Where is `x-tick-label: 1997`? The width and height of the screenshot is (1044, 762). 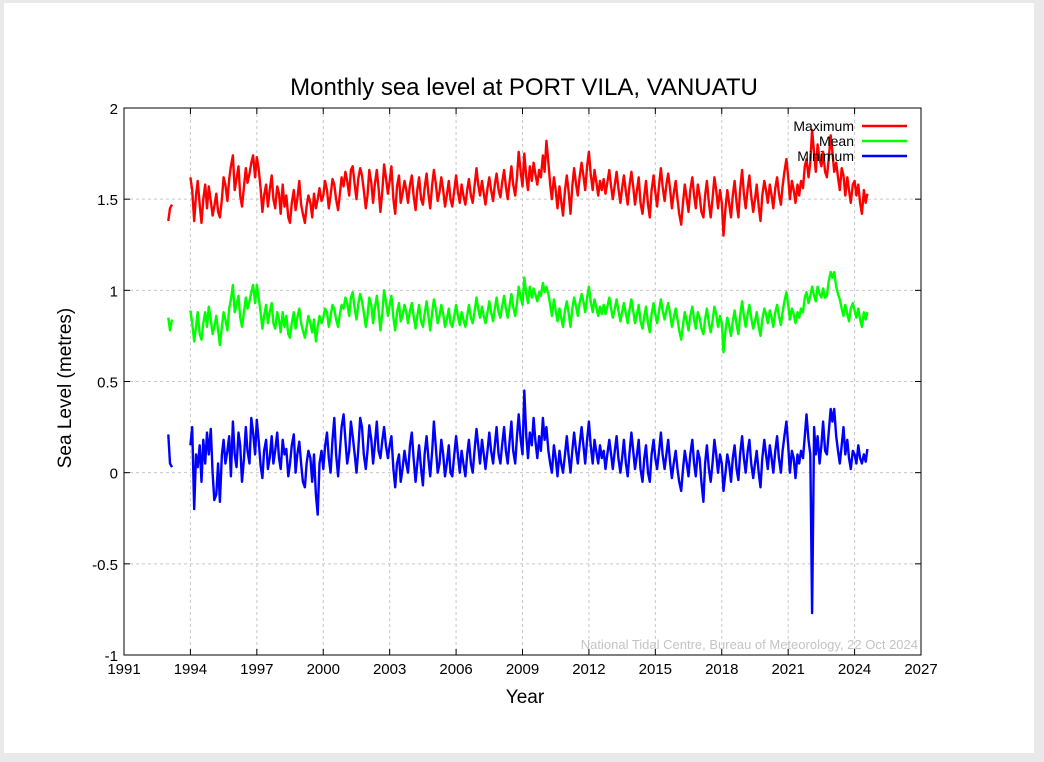 x-tick-label: 1997 is located at coordinates (256, 669).